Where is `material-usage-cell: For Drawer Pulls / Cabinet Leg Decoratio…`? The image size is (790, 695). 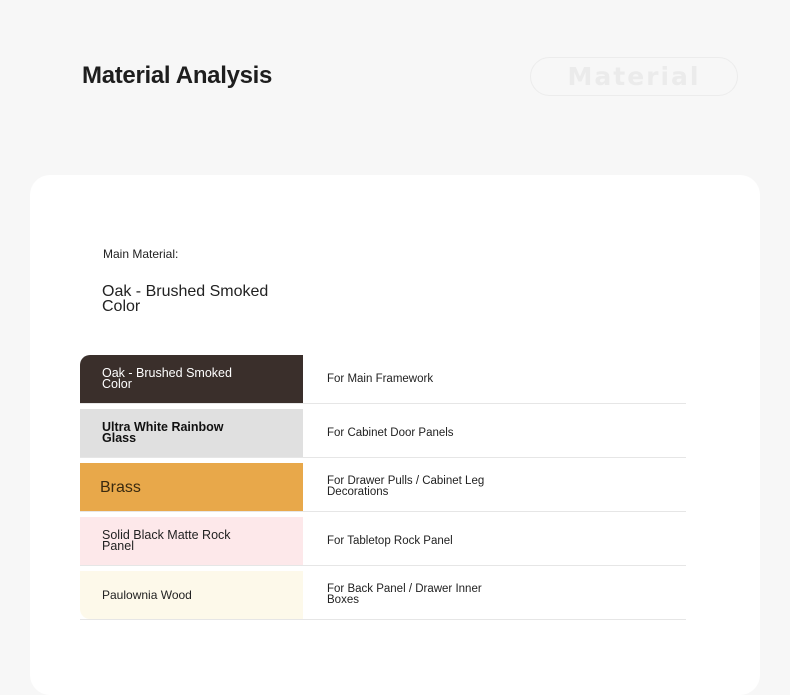
material-usage-cell: For Drawer Pulls / Cabinet Leg Decoratio… is located at coordinates (494, 487).